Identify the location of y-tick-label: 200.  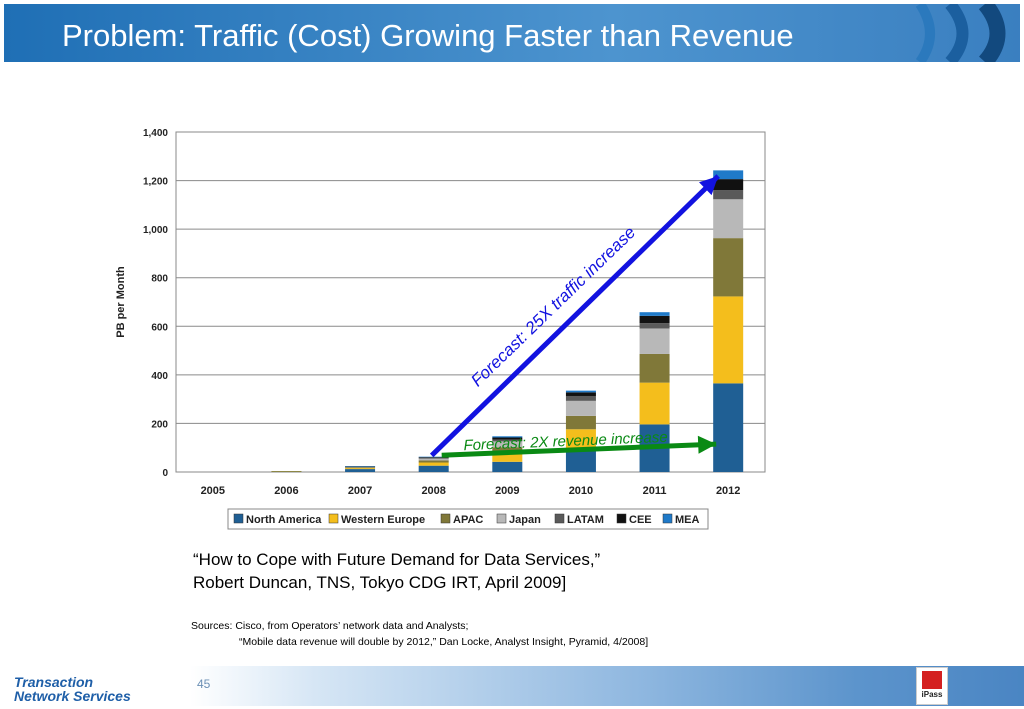
(159, 424).